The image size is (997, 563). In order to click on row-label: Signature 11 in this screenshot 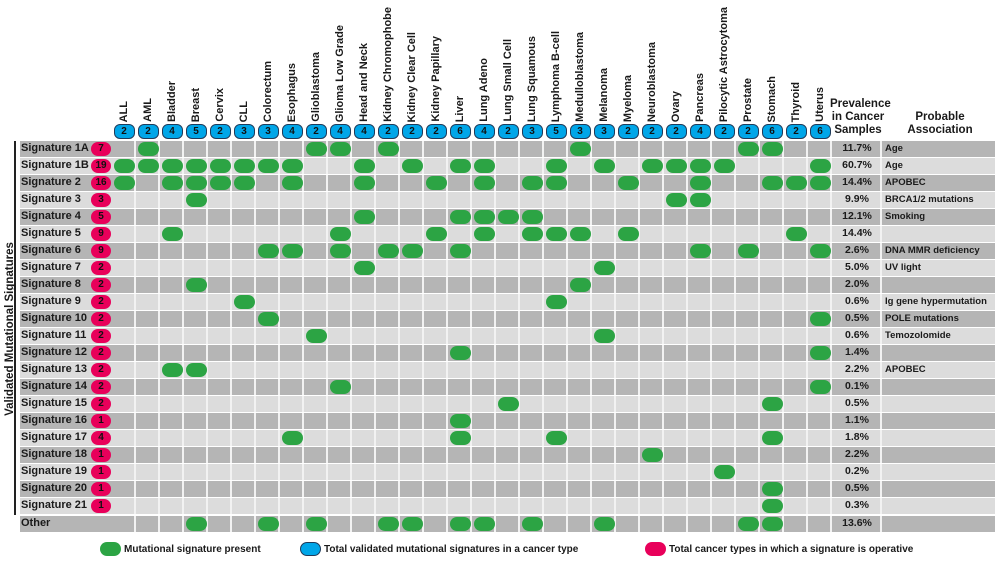, I will do `click(54, 335)`.